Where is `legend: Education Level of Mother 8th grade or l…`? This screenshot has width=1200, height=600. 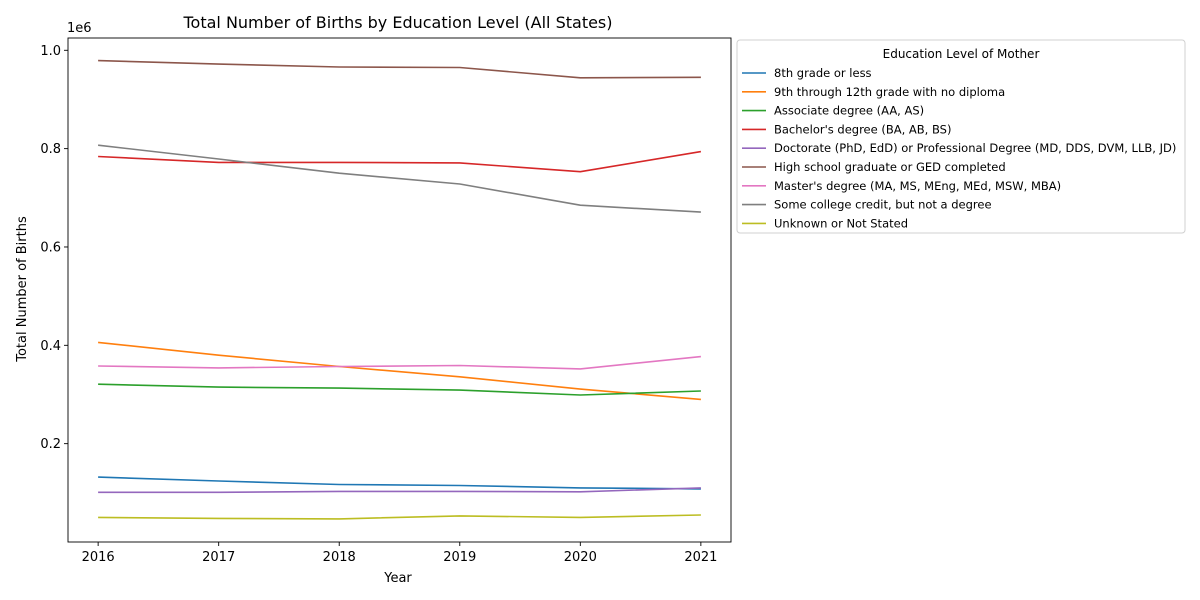
legend: Education Level of Mother 8th grade or l… is located at coordinates (961, 136).